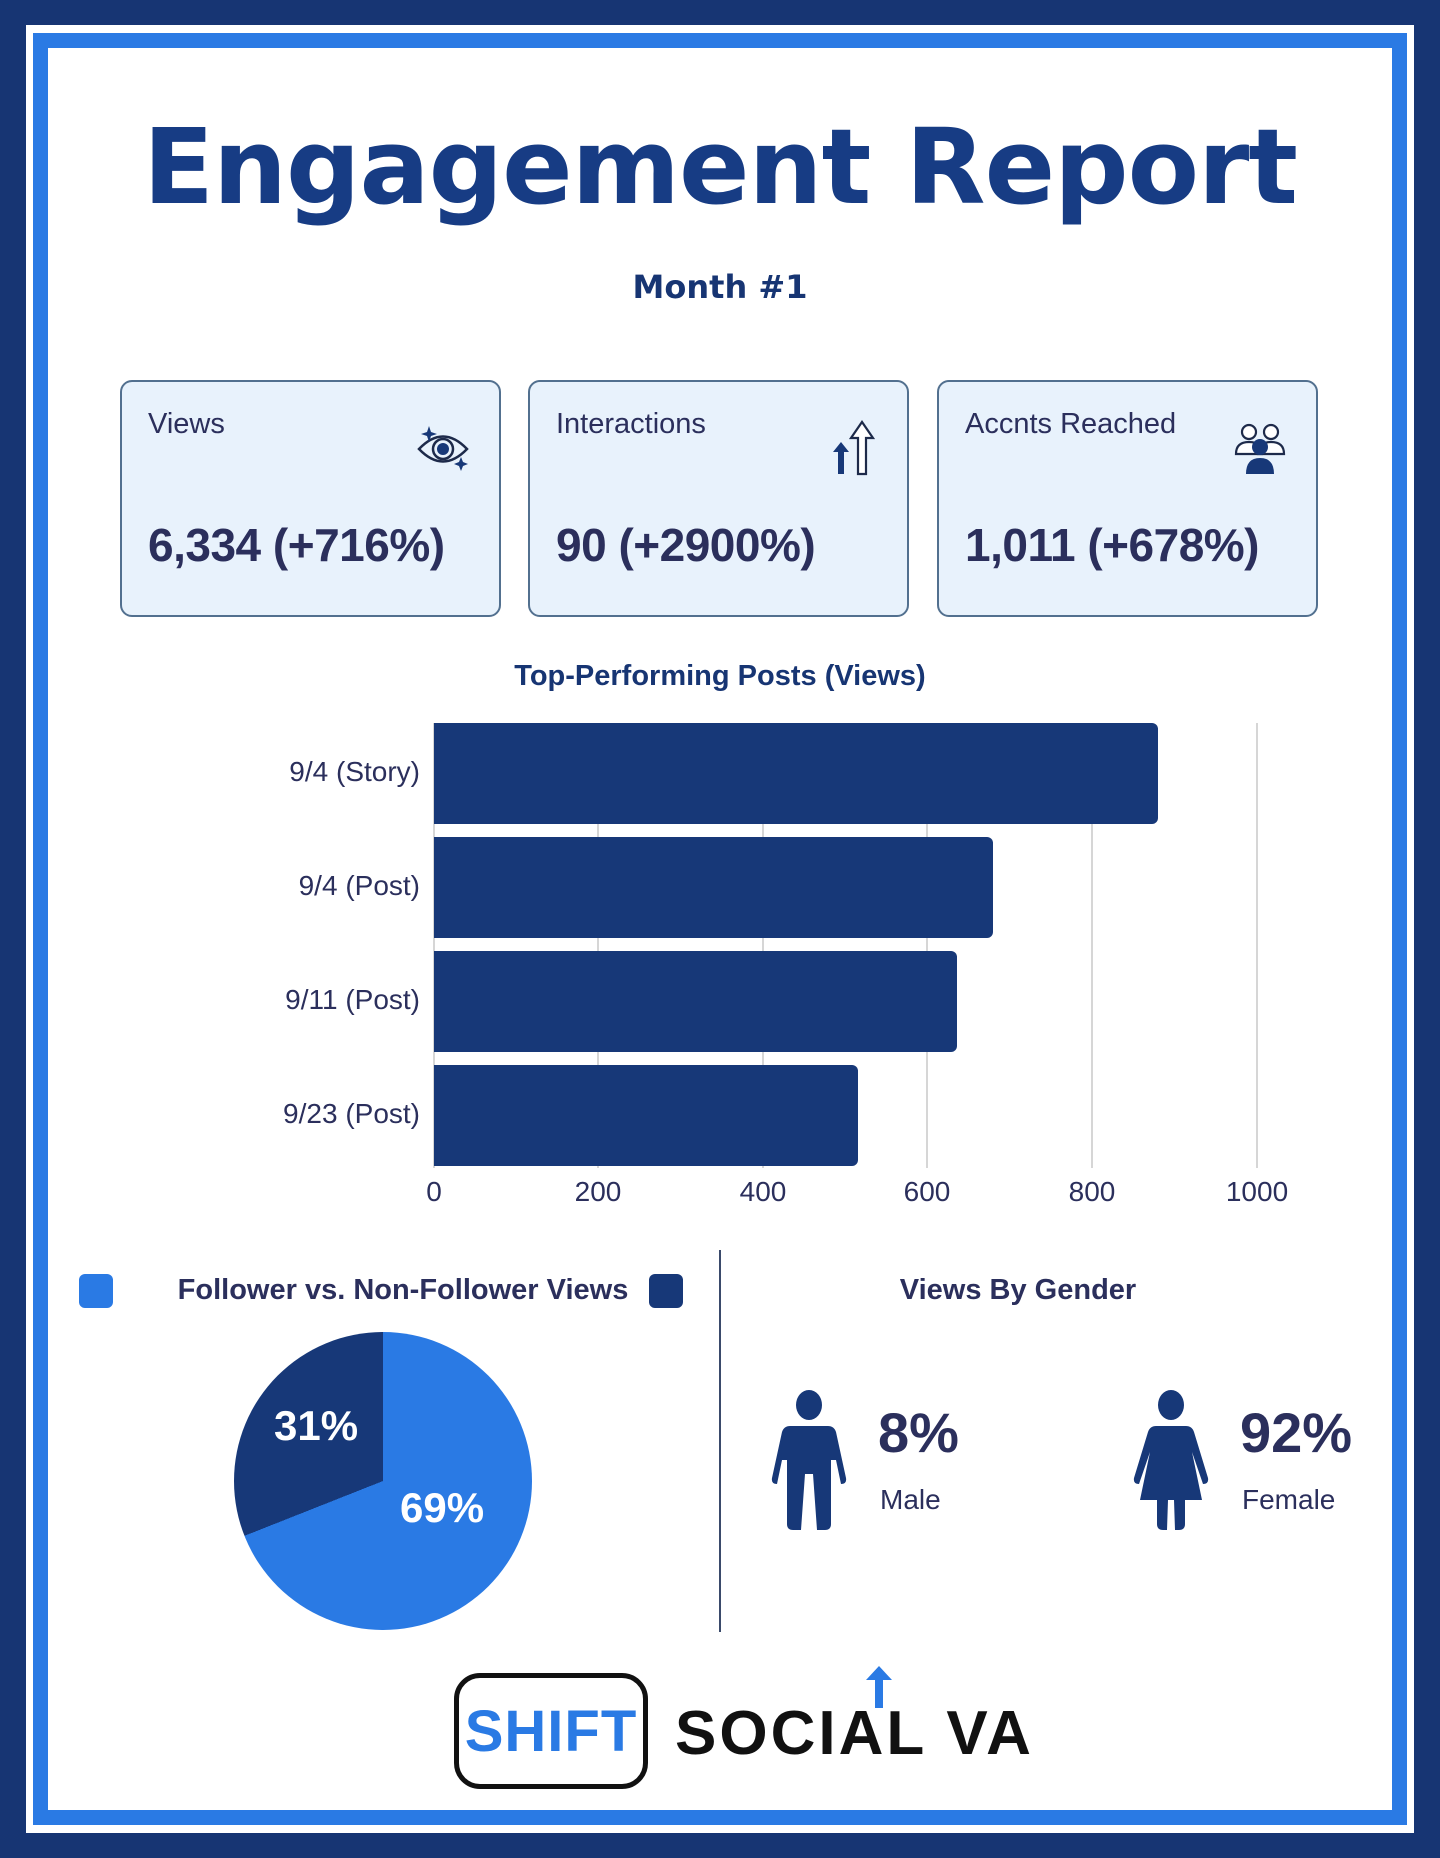 This screenshot has width=1440, height=1858. I want to click on legend-follower-swatch, so click(96, 1291).